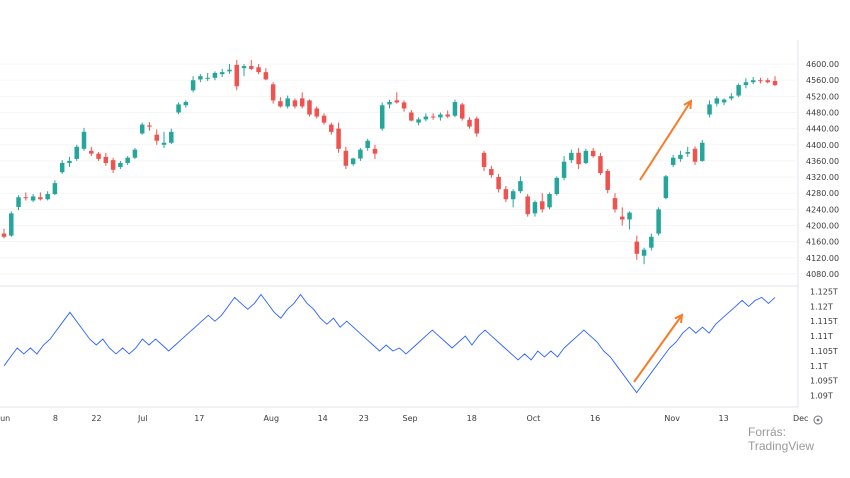 The image size is (850, 478). Describe the element at coordinates (818, 420) in the screenshot. I see `settings-icon` at that location.